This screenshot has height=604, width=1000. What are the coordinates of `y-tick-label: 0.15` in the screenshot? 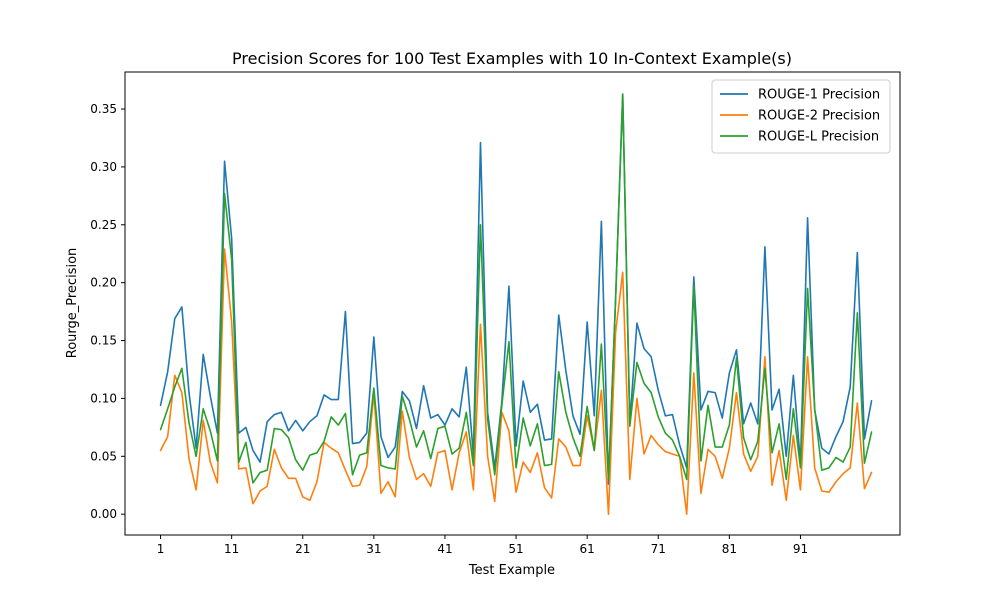 It's located at (103, 341).